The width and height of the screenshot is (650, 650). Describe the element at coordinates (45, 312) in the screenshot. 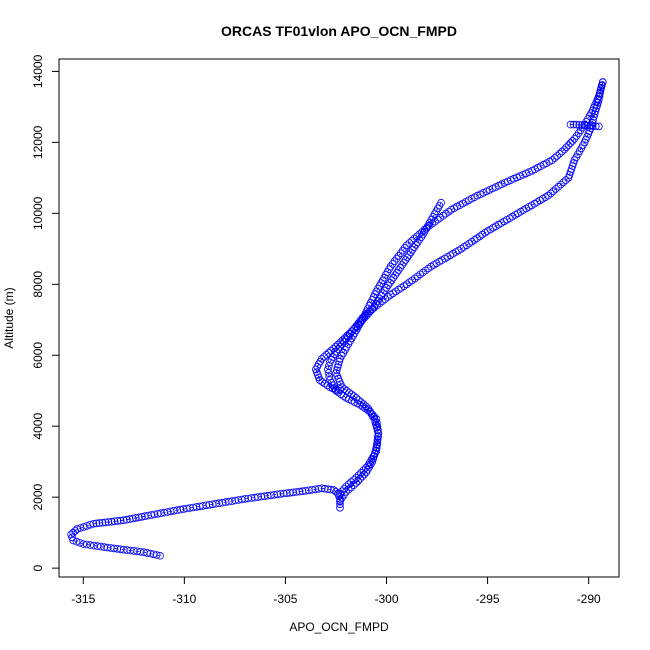

I see `y-axis: 0 2000 4000 6000 8000 10000 12000 14000` at that location.